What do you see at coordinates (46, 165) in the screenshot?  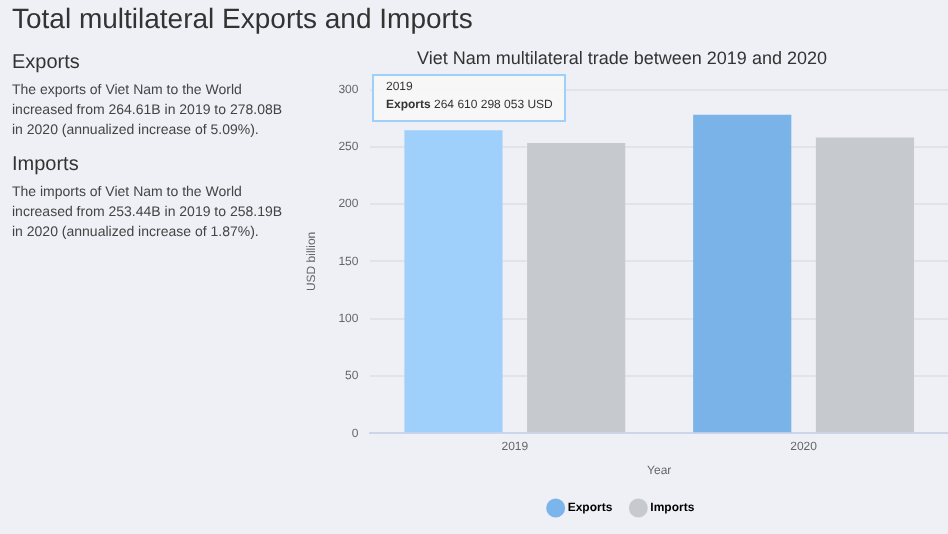 I see `text: Imports` at bounding box center [46, 165].